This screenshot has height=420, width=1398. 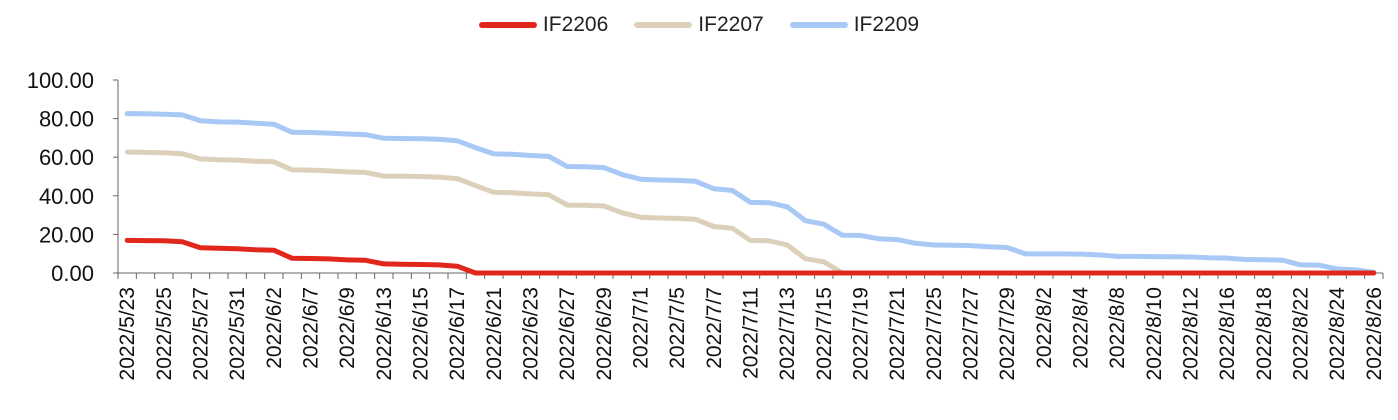 I want to click on x-tick-label: 2022/6/17, so click(x=457, y=333).